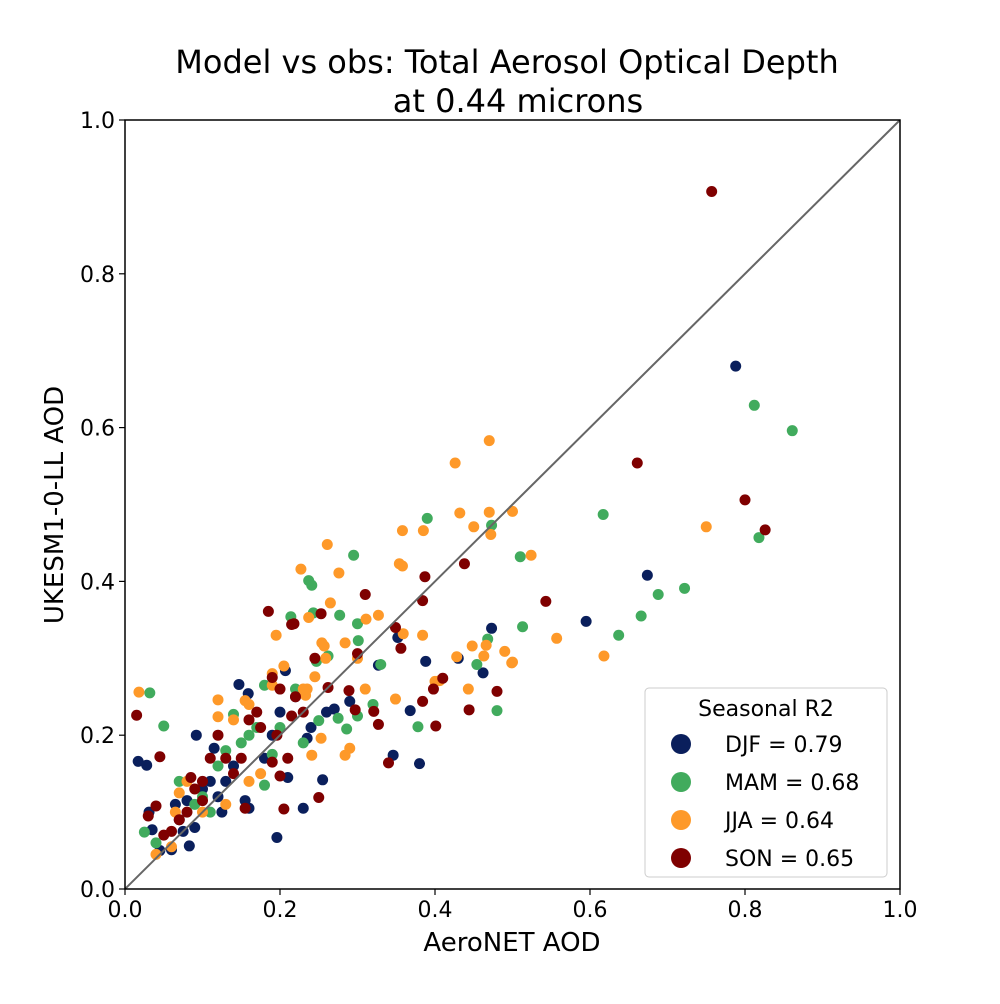  Describe the element at coordinates (97, 890) in the screenshot. I see `y-tick-label: 0.0` at that location.